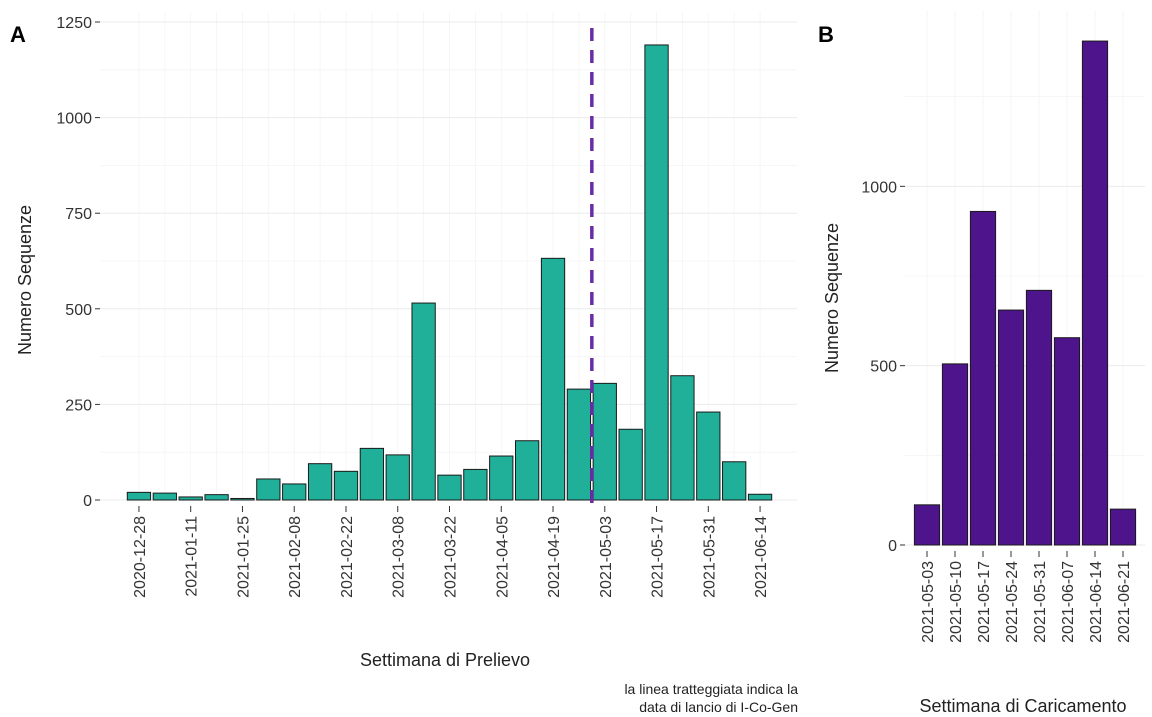  Describe the element at coordinates (832, 298) in the screenshot. I see `panel-b-y-axis-title: Numero Sequenze` at that location.